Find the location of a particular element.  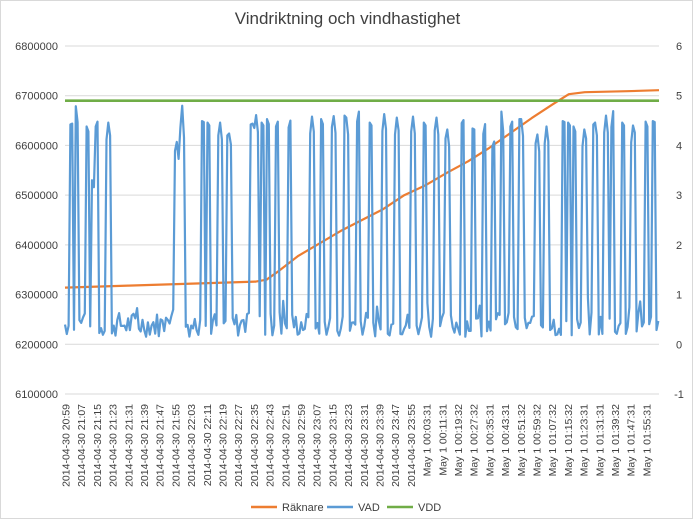

x-tick-label: 2014-04-30 22:19 is located at coordinates (224, 445).